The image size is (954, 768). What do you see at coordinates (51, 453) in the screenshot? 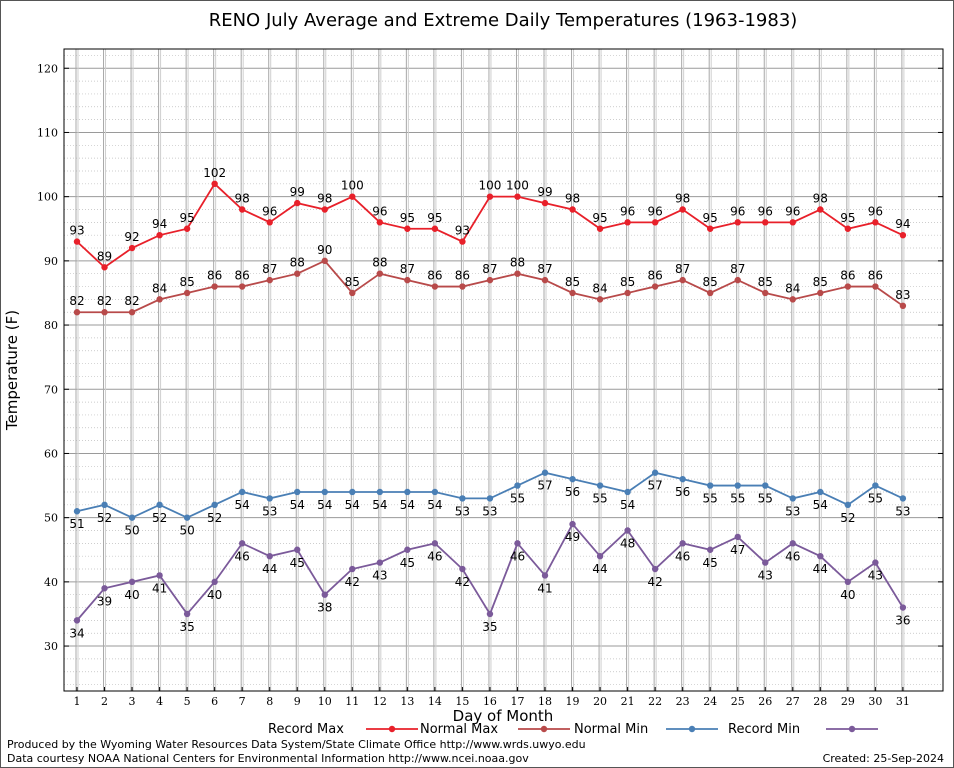
I see `y-tick-label: 60` at bounding box center [51, 453].